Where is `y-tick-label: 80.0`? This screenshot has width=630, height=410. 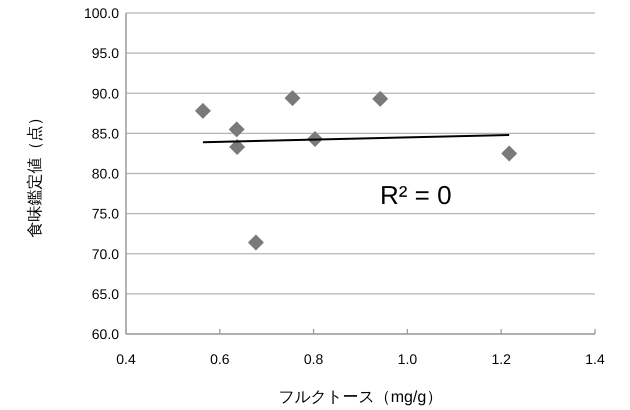 y-tick-label: 80.0 is located at coordinates (106, 174).